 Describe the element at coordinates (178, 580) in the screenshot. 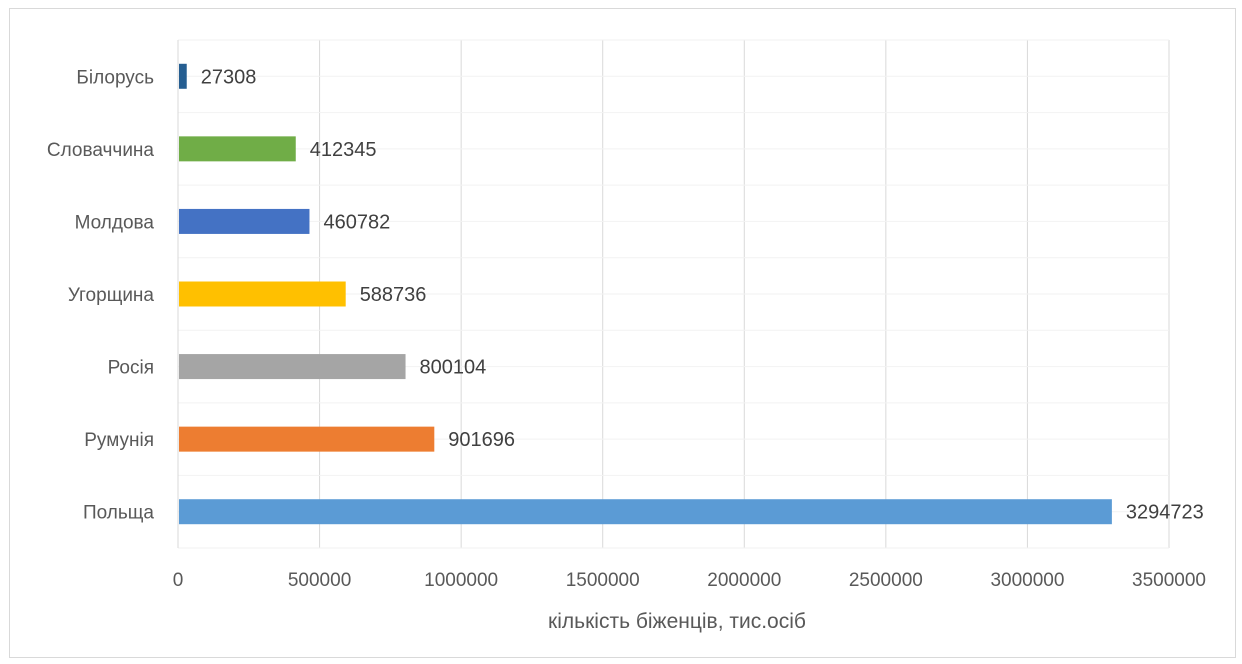

I see `x-tick-label-0: 0` at that location.